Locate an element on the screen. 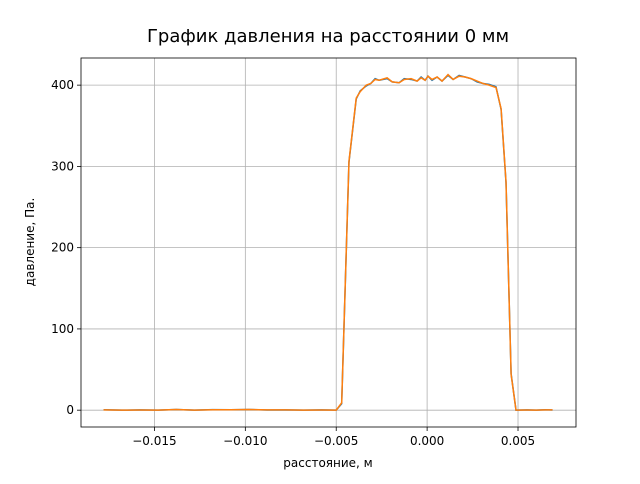 This screenshot has width=640, height=484. x-tick-label: 0.000 is located at coordinates (427, 441).